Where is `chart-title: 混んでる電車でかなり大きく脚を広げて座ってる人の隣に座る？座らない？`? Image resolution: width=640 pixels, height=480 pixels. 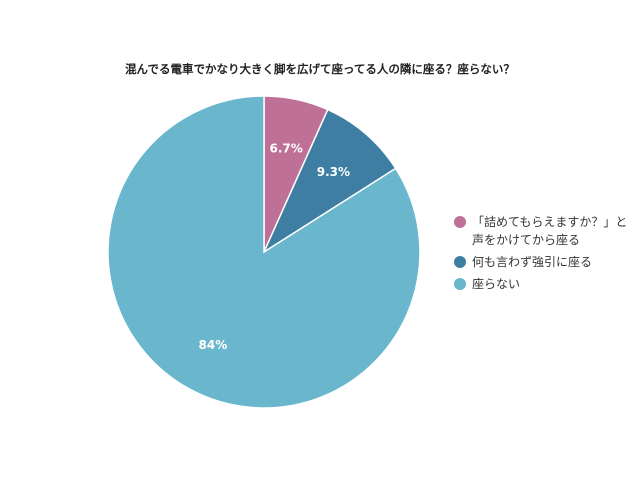 chart-title: 混んでる電車でかなり大きく脚を広げて座ってる人の隣に座る？座らない？ is located at coordinates (320, 69).